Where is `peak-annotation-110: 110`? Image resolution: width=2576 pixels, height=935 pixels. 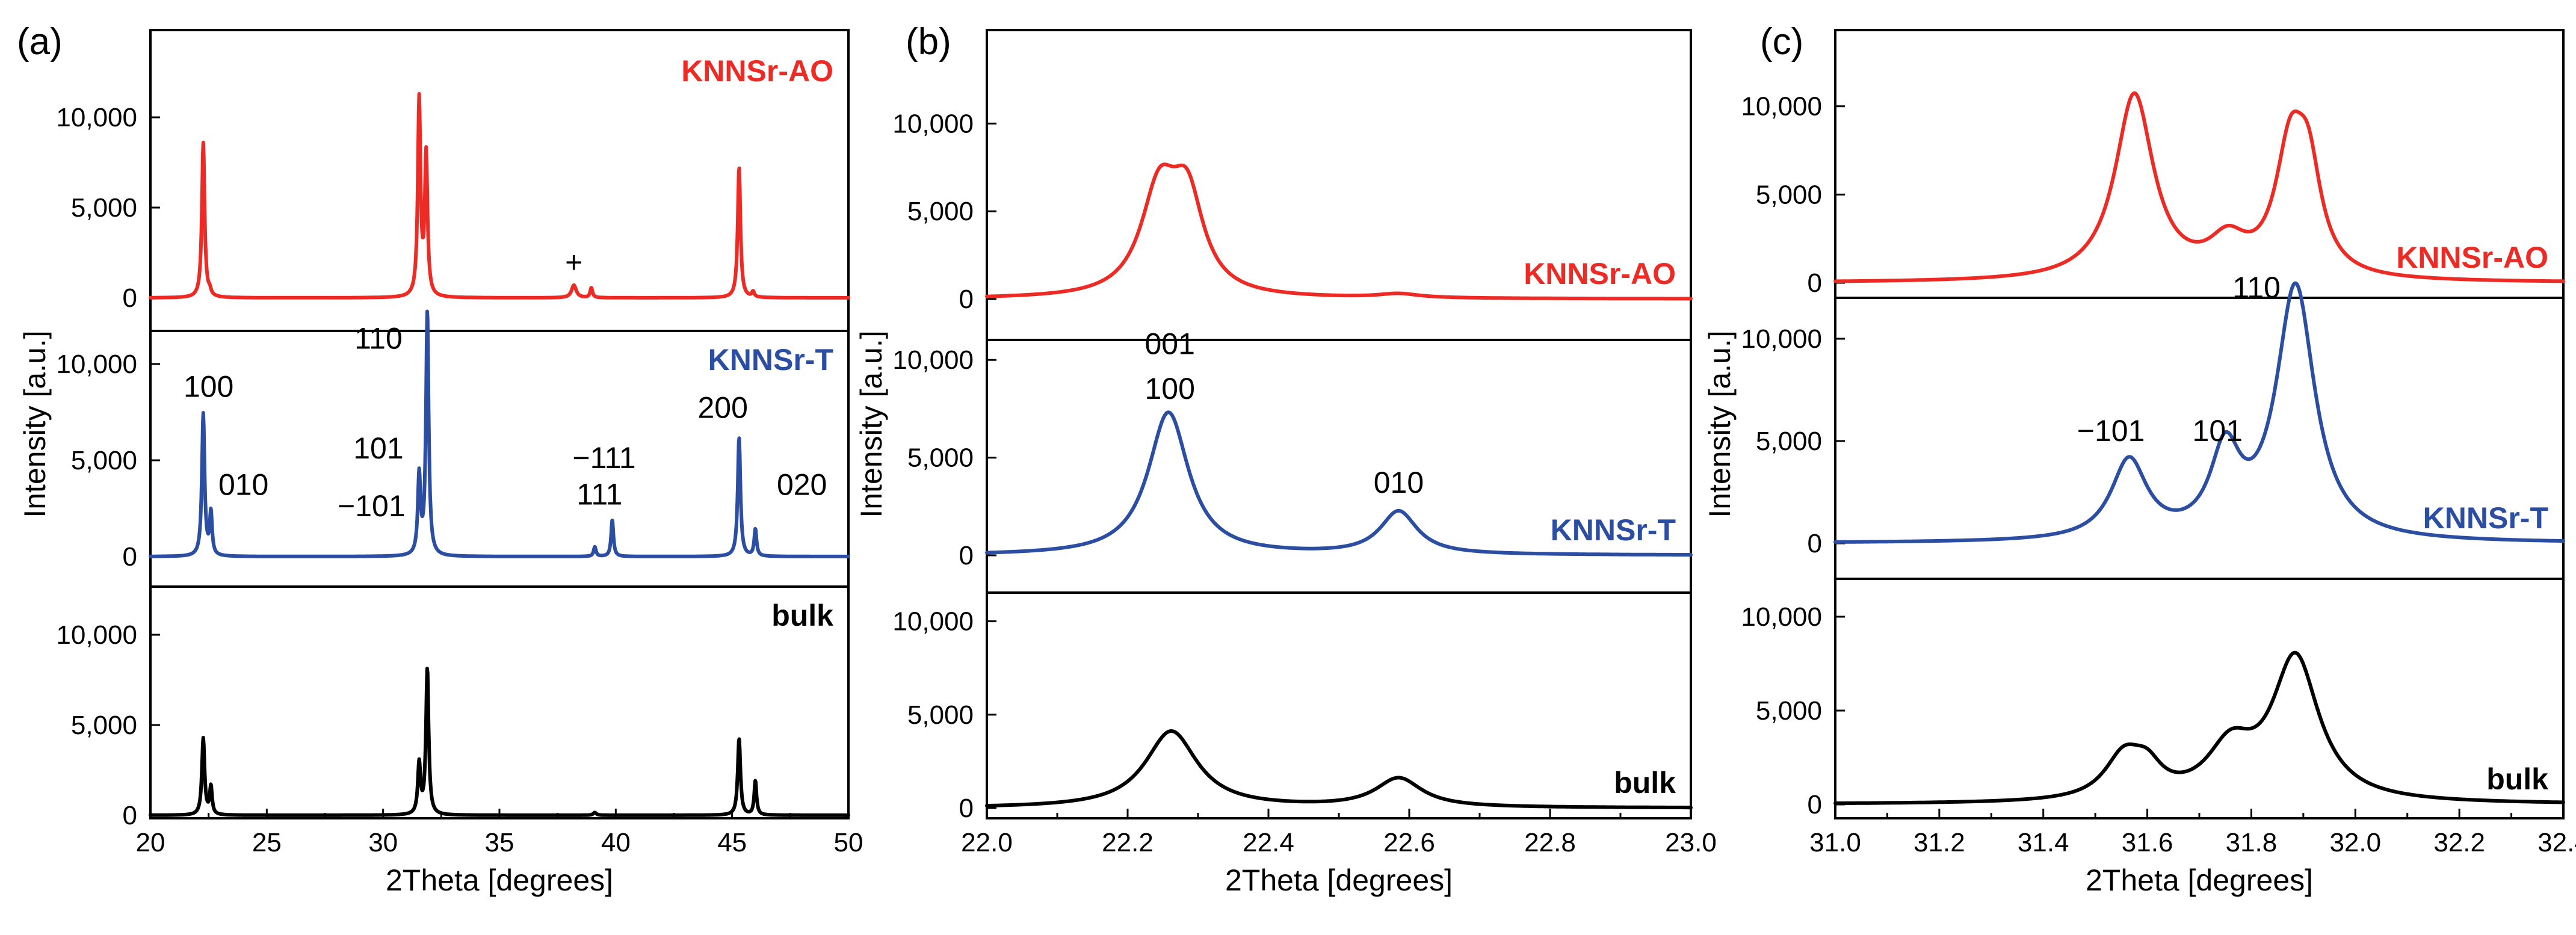
peak-annotation-110: 110 is located at coordinates (2256, 287).